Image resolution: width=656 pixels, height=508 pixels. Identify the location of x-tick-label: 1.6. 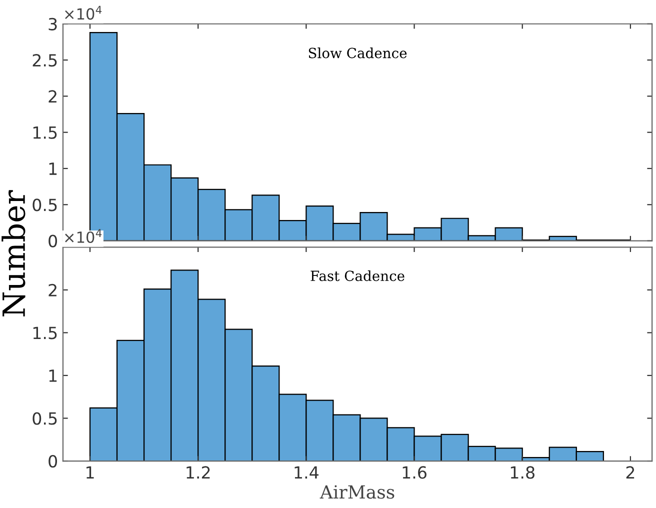
(414, 472).